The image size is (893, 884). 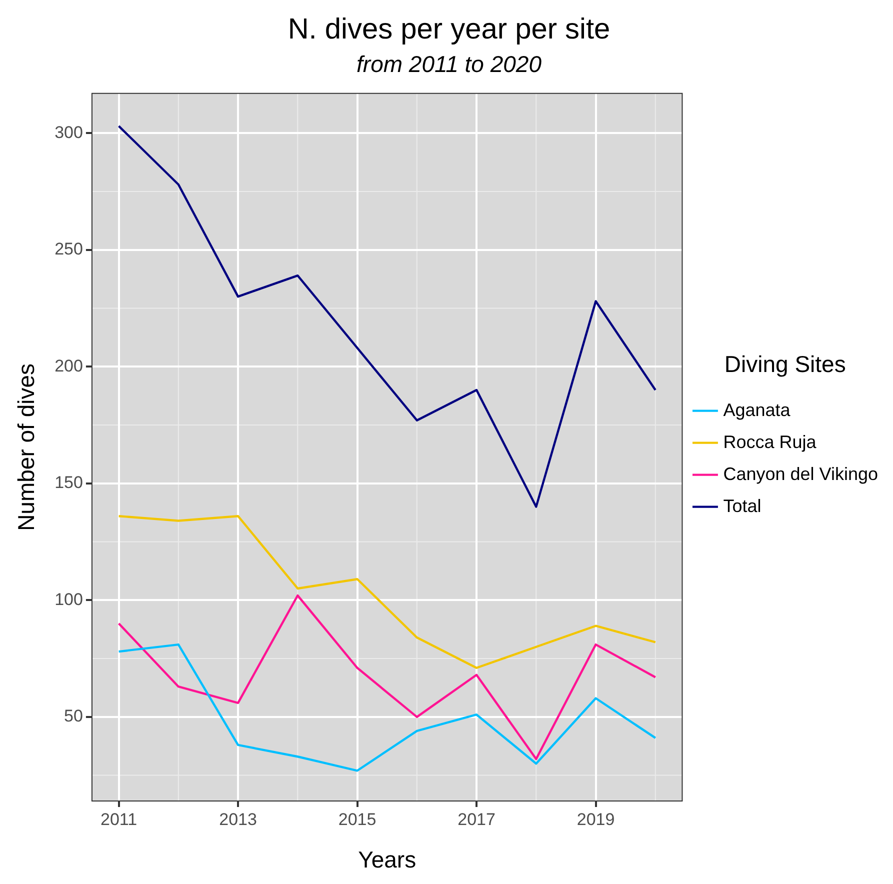 What do you see at coordinates (770, 442) in the screenshot?
I see `legend-label: Rocca Ruja` at bounding box center [770, 442].